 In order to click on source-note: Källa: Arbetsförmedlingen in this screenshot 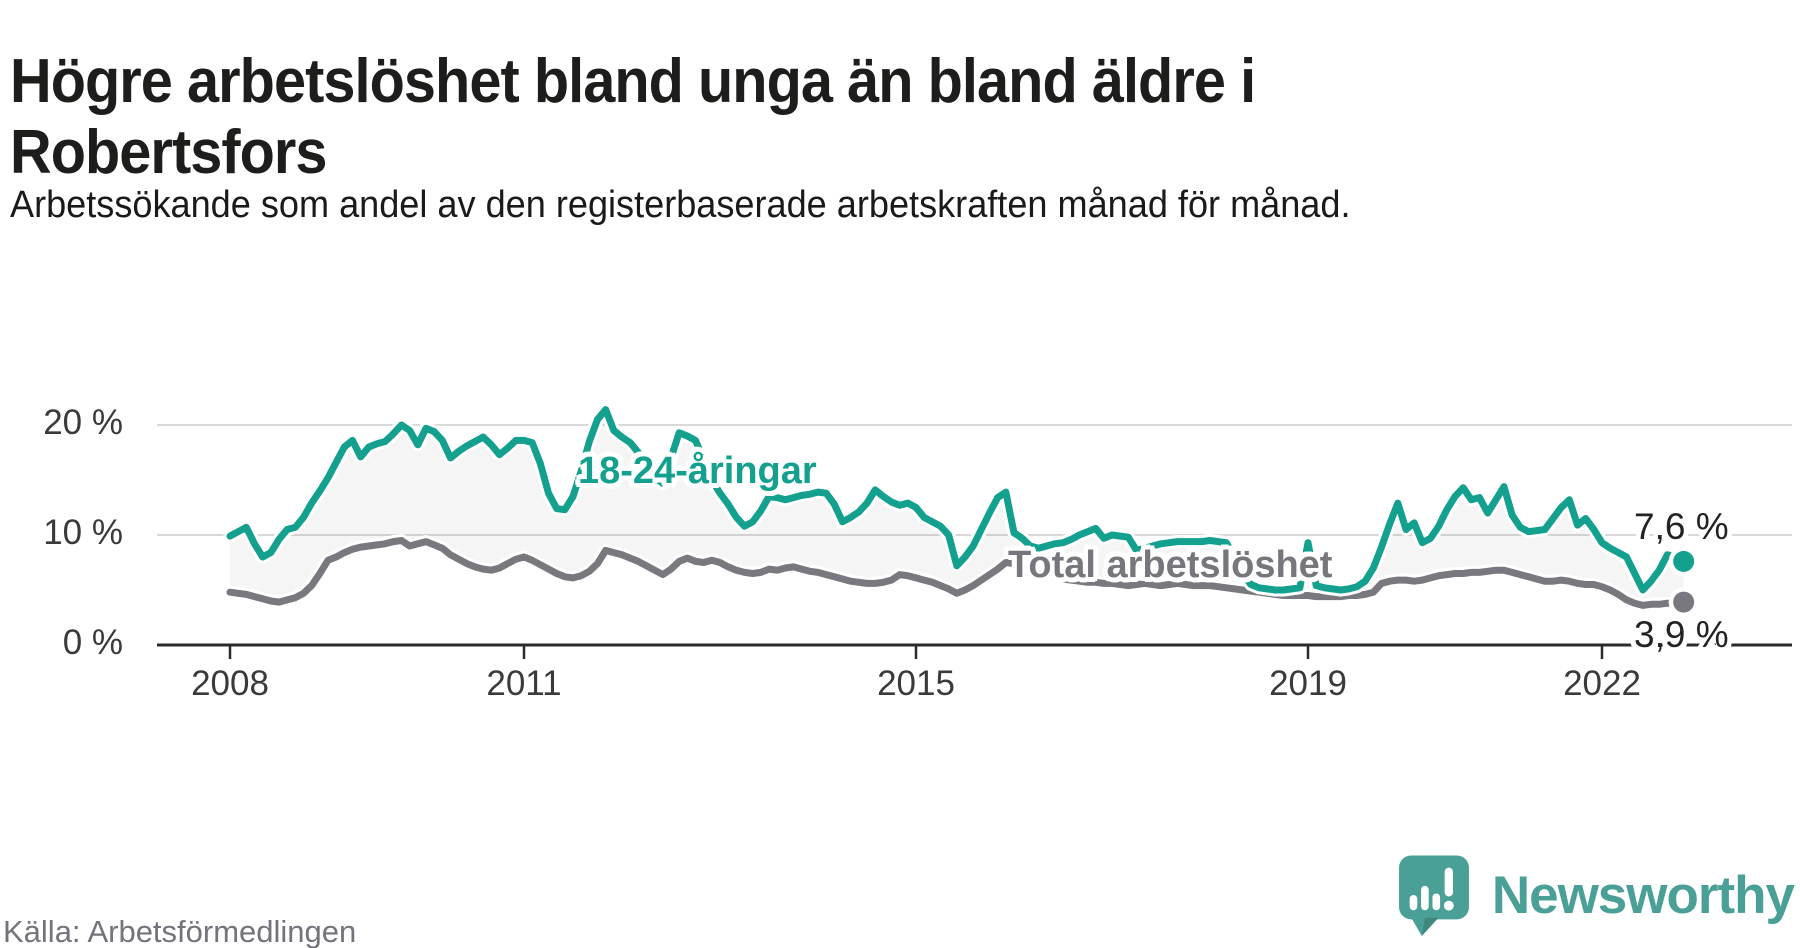, I will do `click(180, 931)`.